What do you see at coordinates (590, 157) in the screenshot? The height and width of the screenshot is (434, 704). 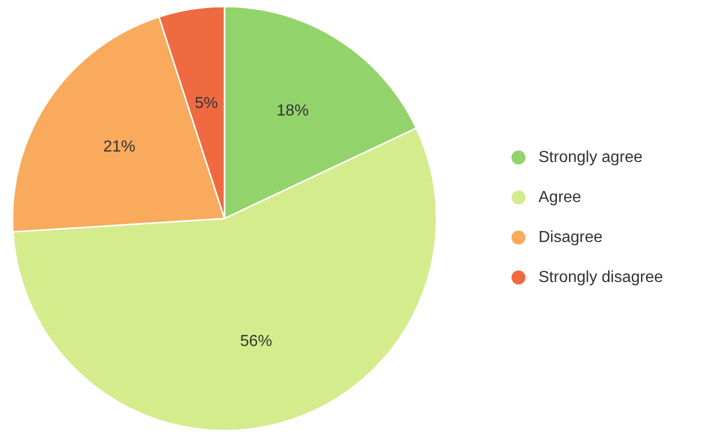 I see `legend-label: Strongly agree` at bounding box center [590, 157].